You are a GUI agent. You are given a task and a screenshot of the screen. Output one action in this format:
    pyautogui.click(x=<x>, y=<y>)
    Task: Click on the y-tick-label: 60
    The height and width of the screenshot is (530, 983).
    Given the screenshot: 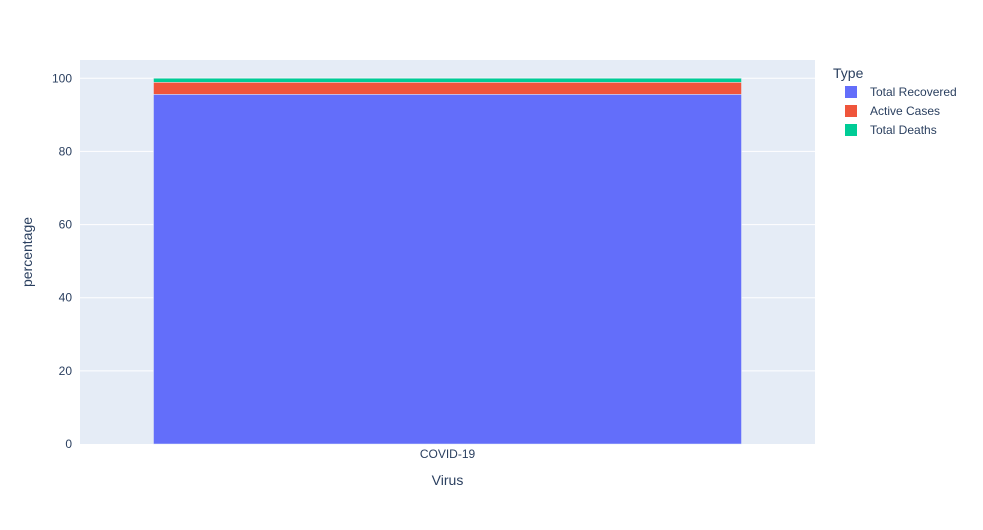 What is the action you would take?
    pyautogui.click(x=66, y=225)
    